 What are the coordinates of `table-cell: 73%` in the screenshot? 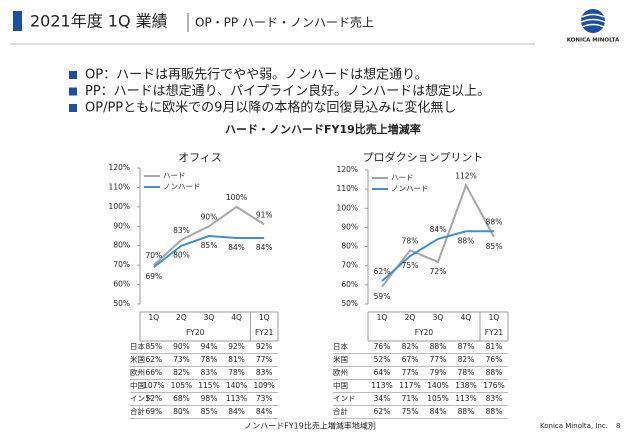 It's located at (264, 398).